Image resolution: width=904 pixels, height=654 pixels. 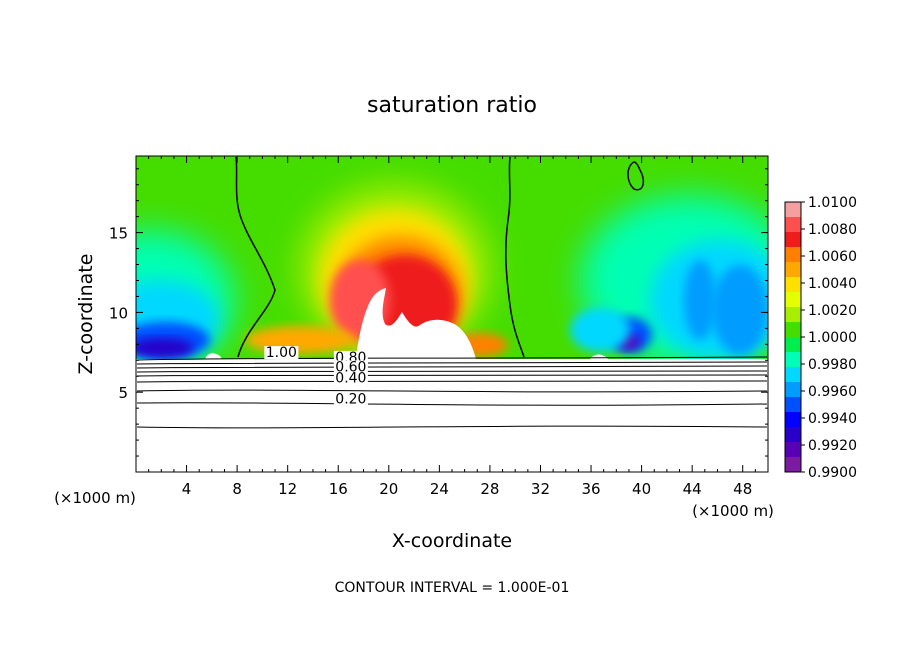 What do you see at coordinates (692, 489) in the screenshot?
I see `x-tick-label: 44` at bounding box center [692, 489].